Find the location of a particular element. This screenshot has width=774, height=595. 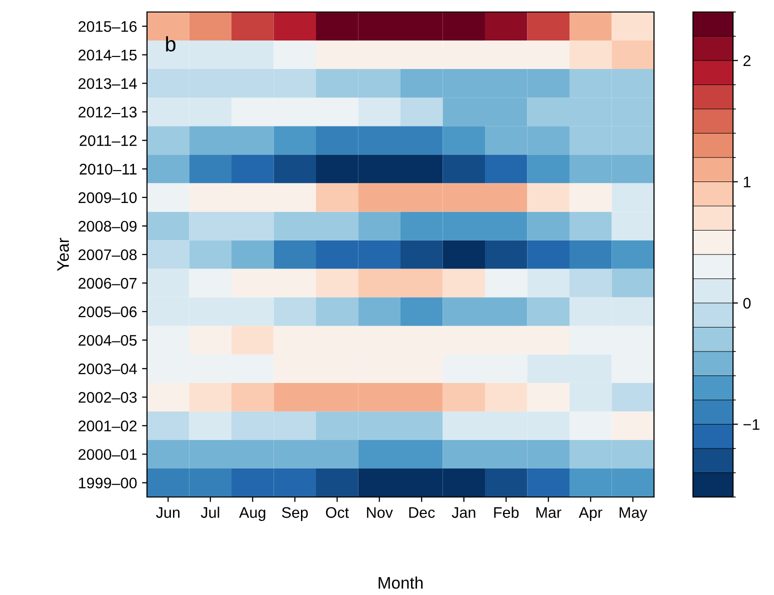

x-tick-label: May is located at coordinates (634, 514).